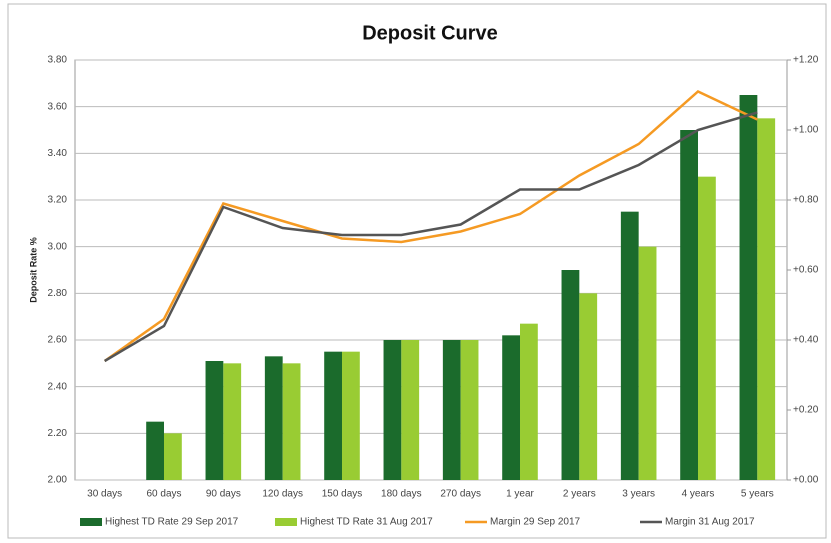 The image size is (831, 543). What do you see at coordinates (520, 494) in the screenshot?
I see `x-tick-label: 1 year` at bounding box center [520, 494].